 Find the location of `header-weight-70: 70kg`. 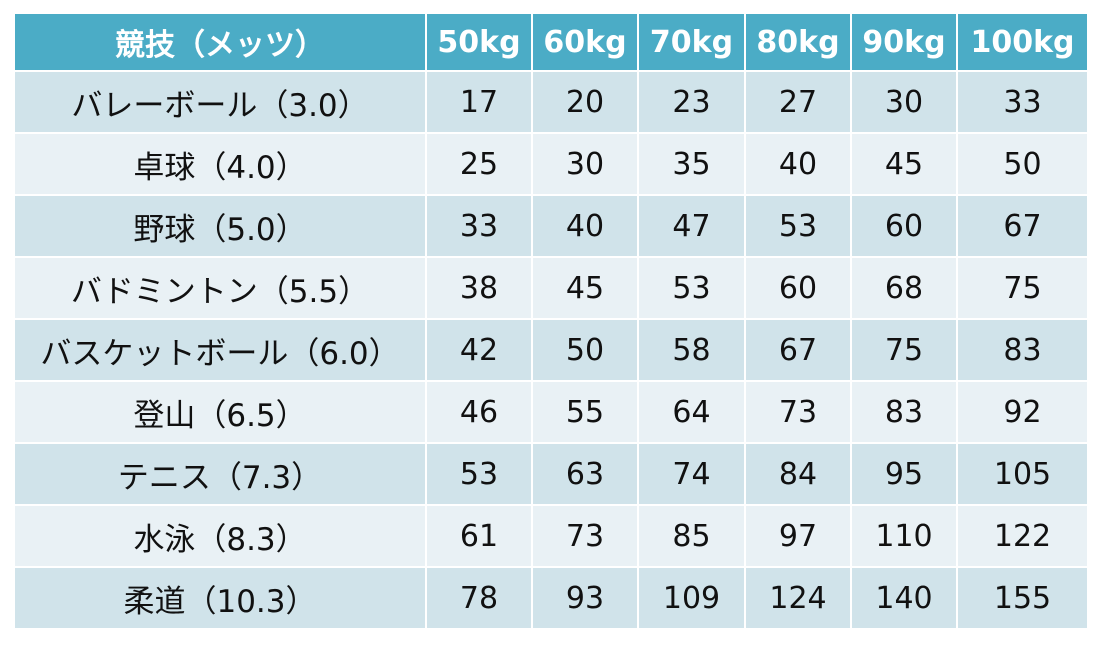

header-weight-70: 70kg is located at coordinates (691, 42).